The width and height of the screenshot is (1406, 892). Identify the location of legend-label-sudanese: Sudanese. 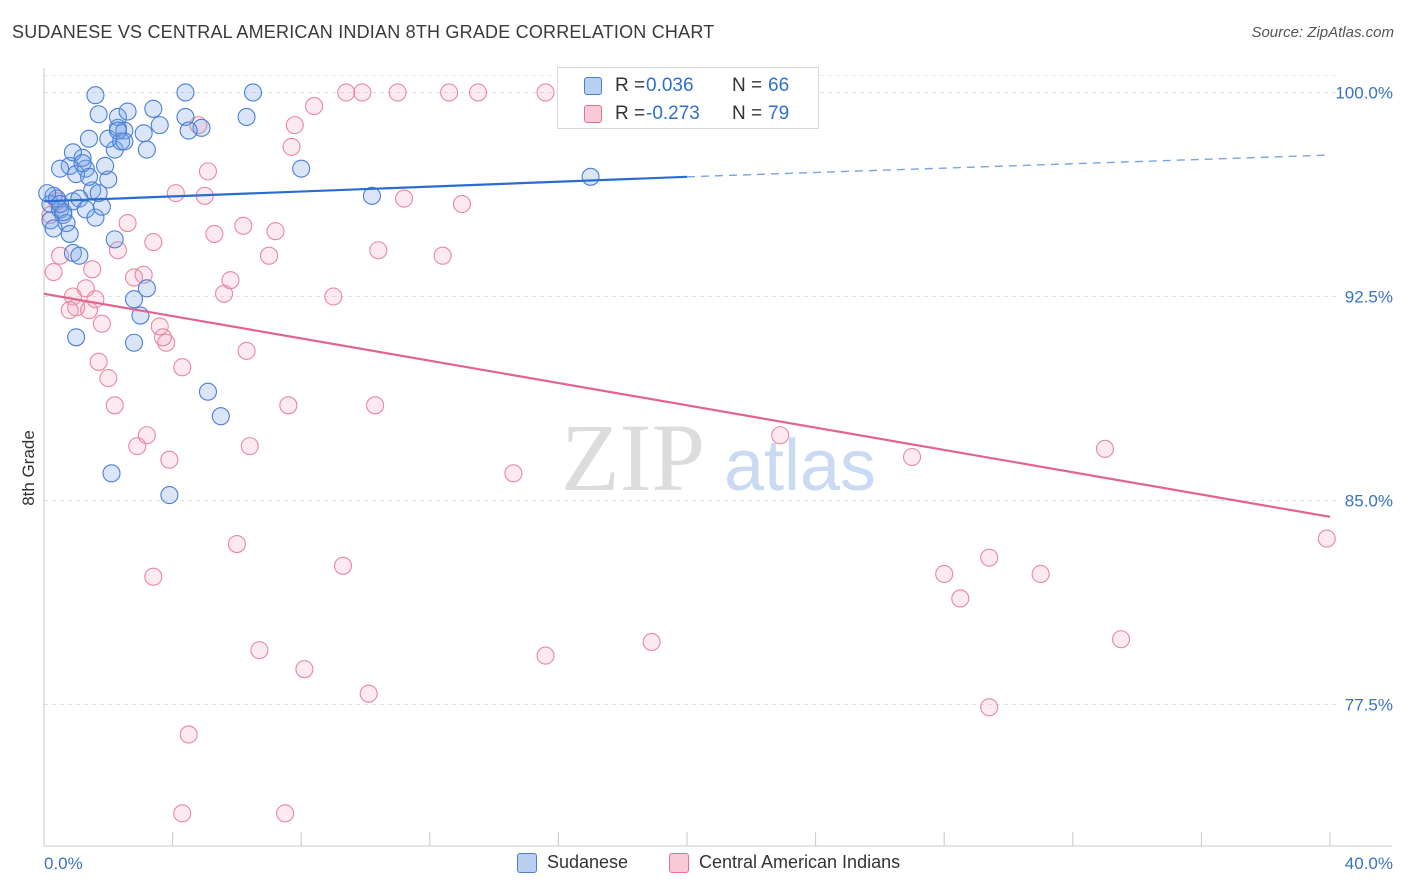
(588, 862).